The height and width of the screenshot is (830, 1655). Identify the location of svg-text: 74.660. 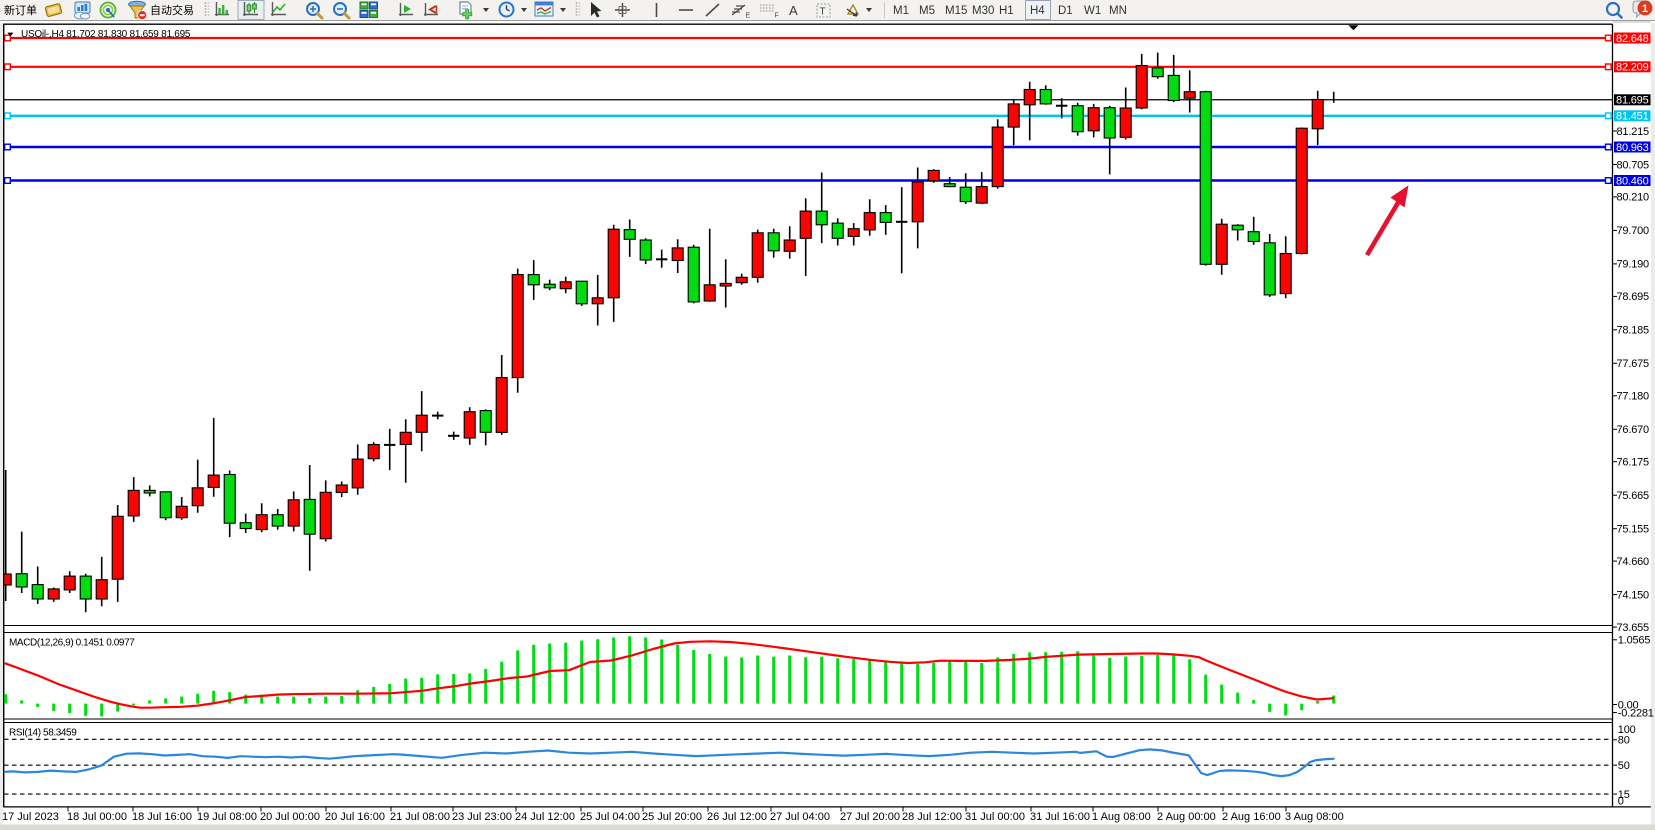
(1633, 562).